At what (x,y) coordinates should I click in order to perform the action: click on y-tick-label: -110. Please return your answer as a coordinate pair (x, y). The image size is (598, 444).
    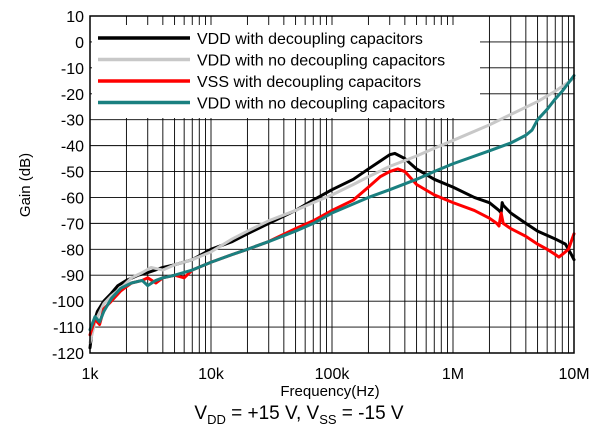
    Looking at the image, I should click on (68, 328).